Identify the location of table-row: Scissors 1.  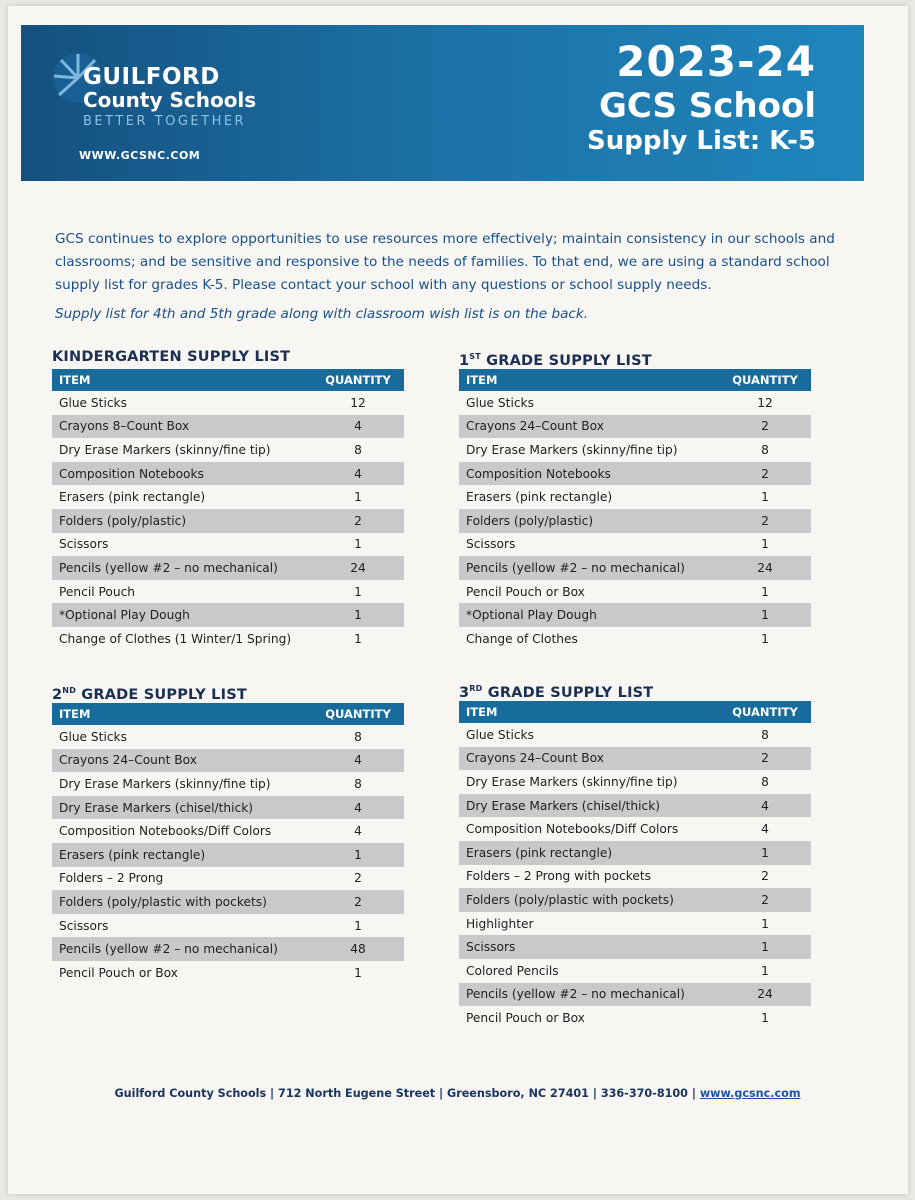
(228, 926).